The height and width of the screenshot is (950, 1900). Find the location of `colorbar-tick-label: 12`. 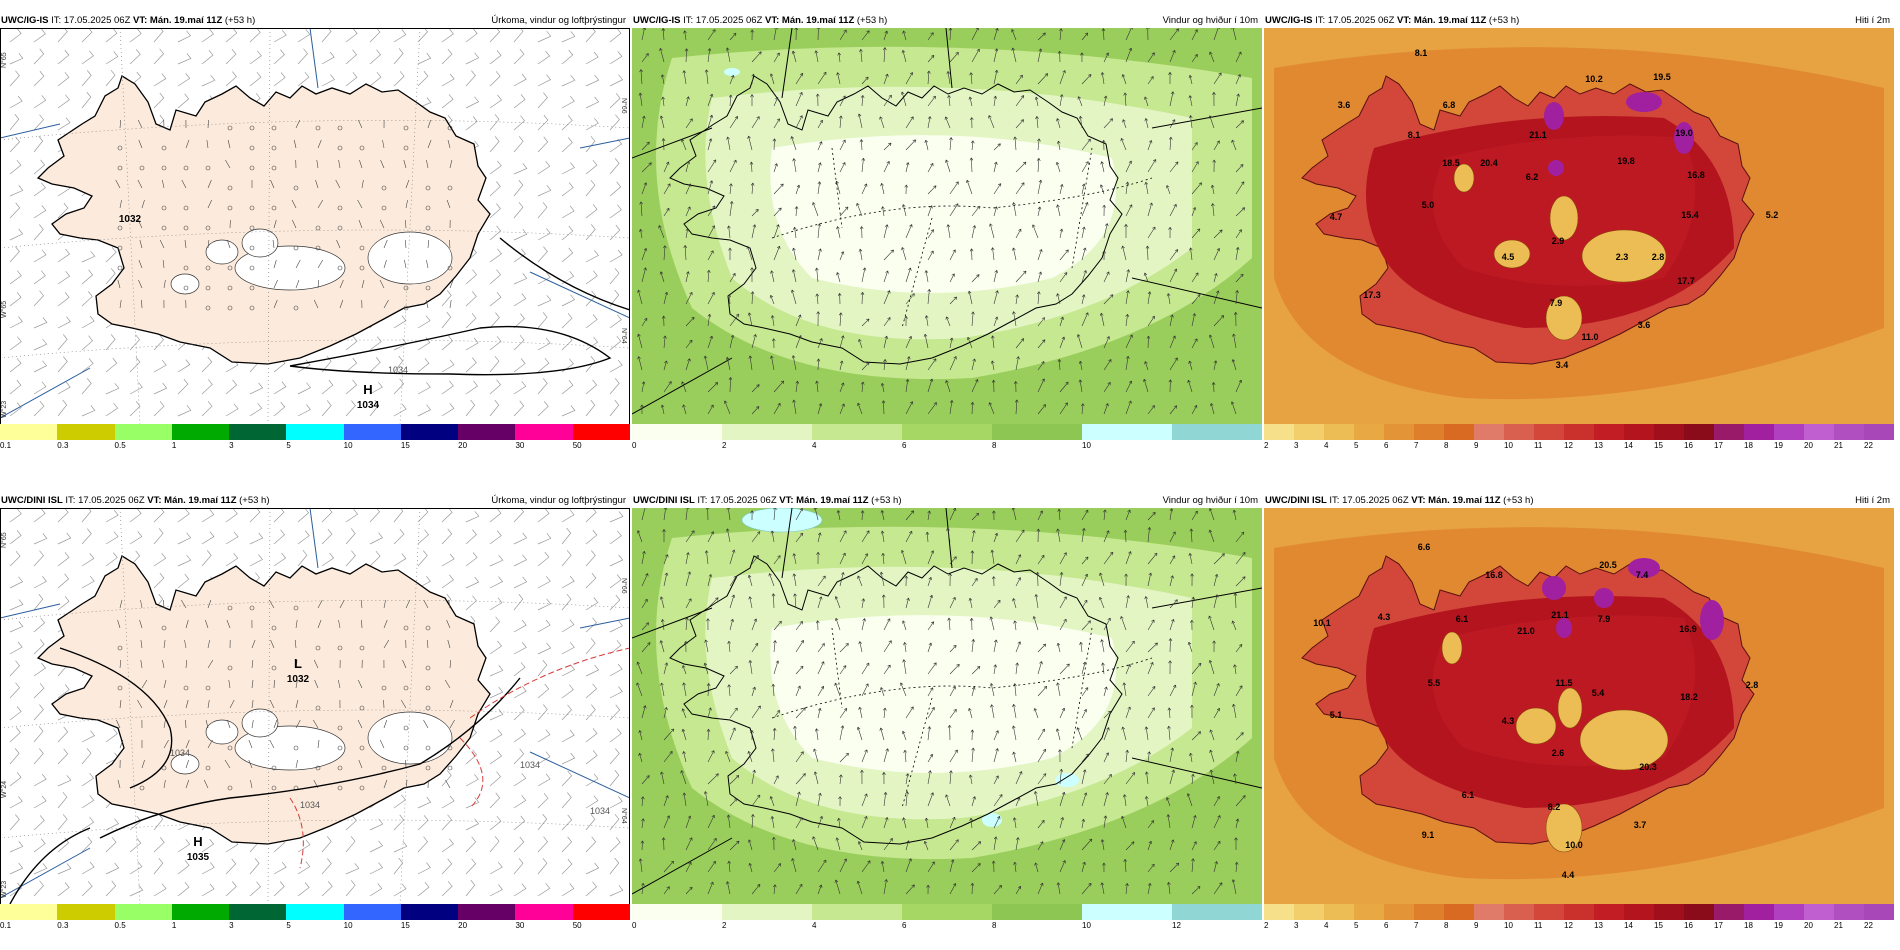

colorbar-tick-label: 12 is located at coordinates (1568, 925).